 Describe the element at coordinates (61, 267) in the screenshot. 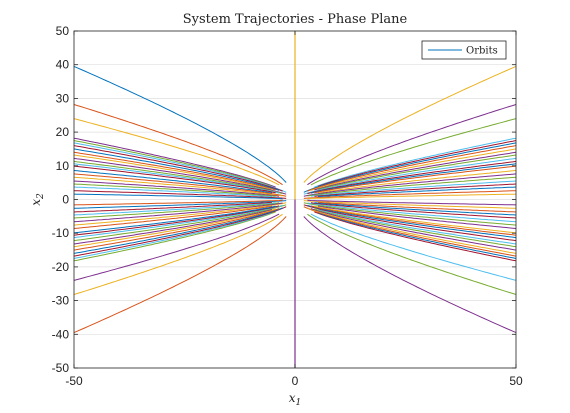

I see `y-tick-label: -20` at that location.